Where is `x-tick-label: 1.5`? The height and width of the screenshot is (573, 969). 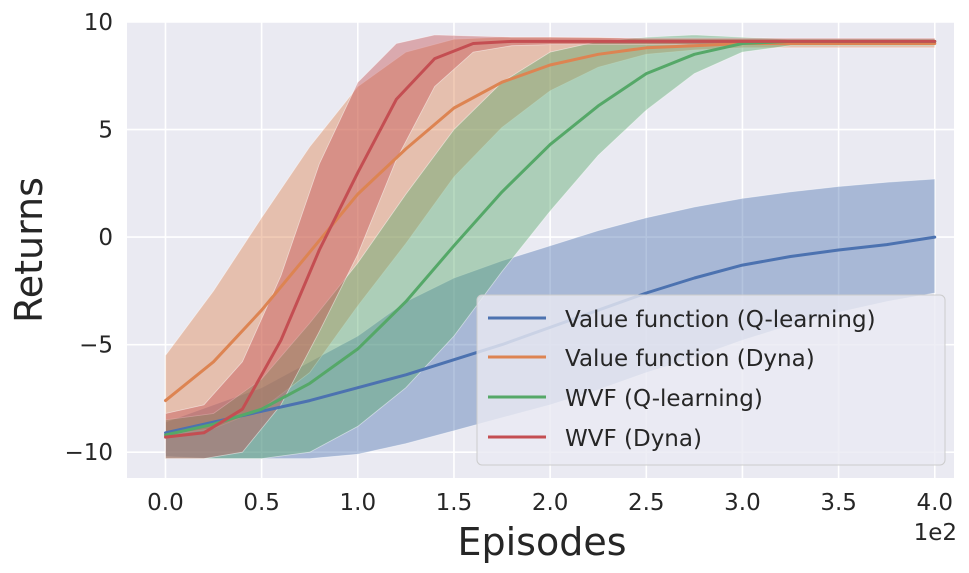 x-tick-label: 1.5 is located at coordinates (454, 503).